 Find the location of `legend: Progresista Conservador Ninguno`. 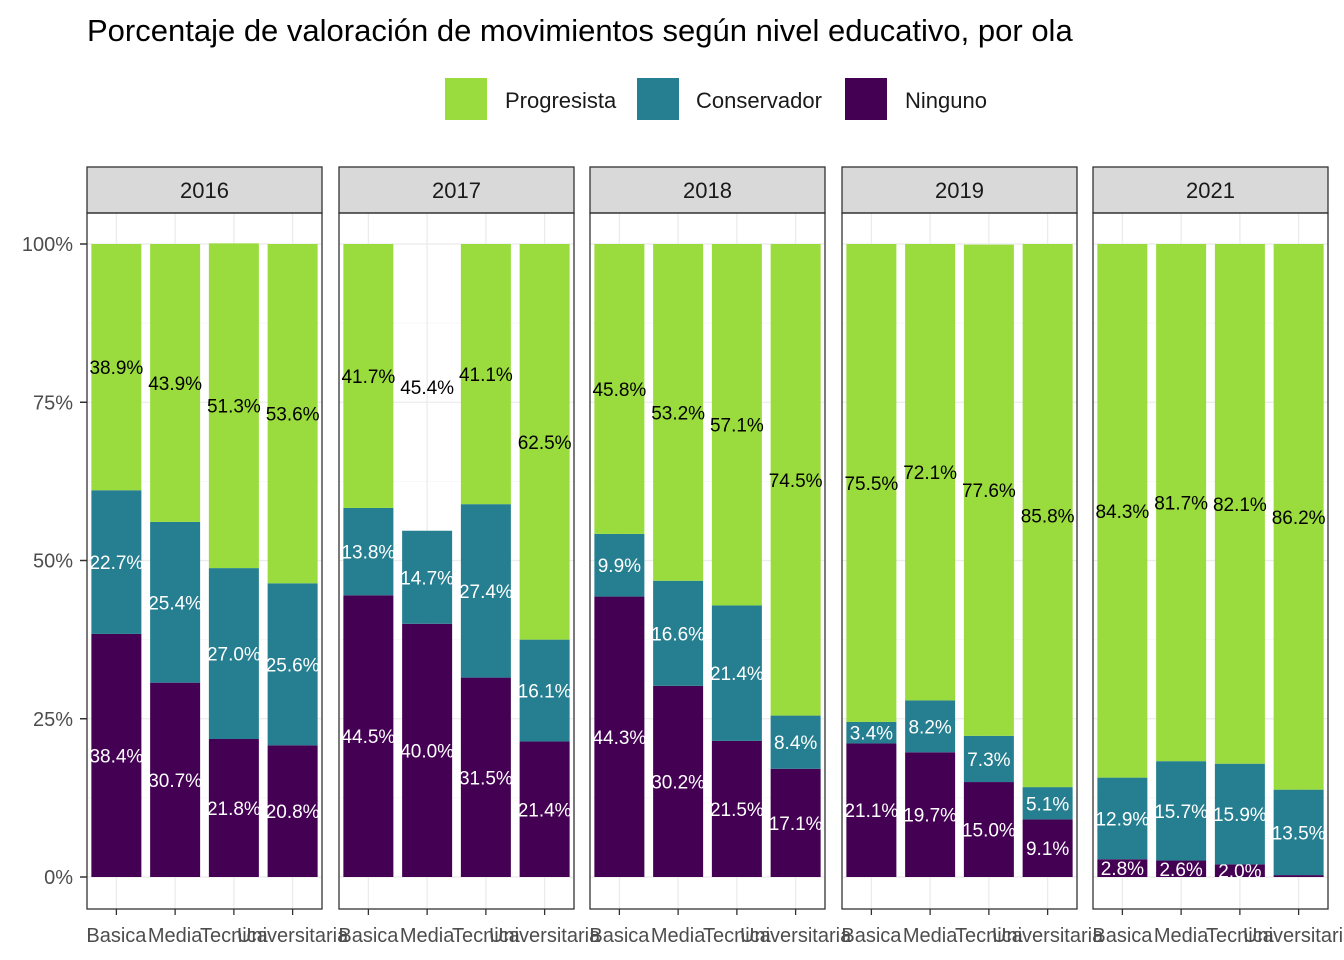

legend: Progresista Conservador Ninguno is located at coordinates (716, 99).